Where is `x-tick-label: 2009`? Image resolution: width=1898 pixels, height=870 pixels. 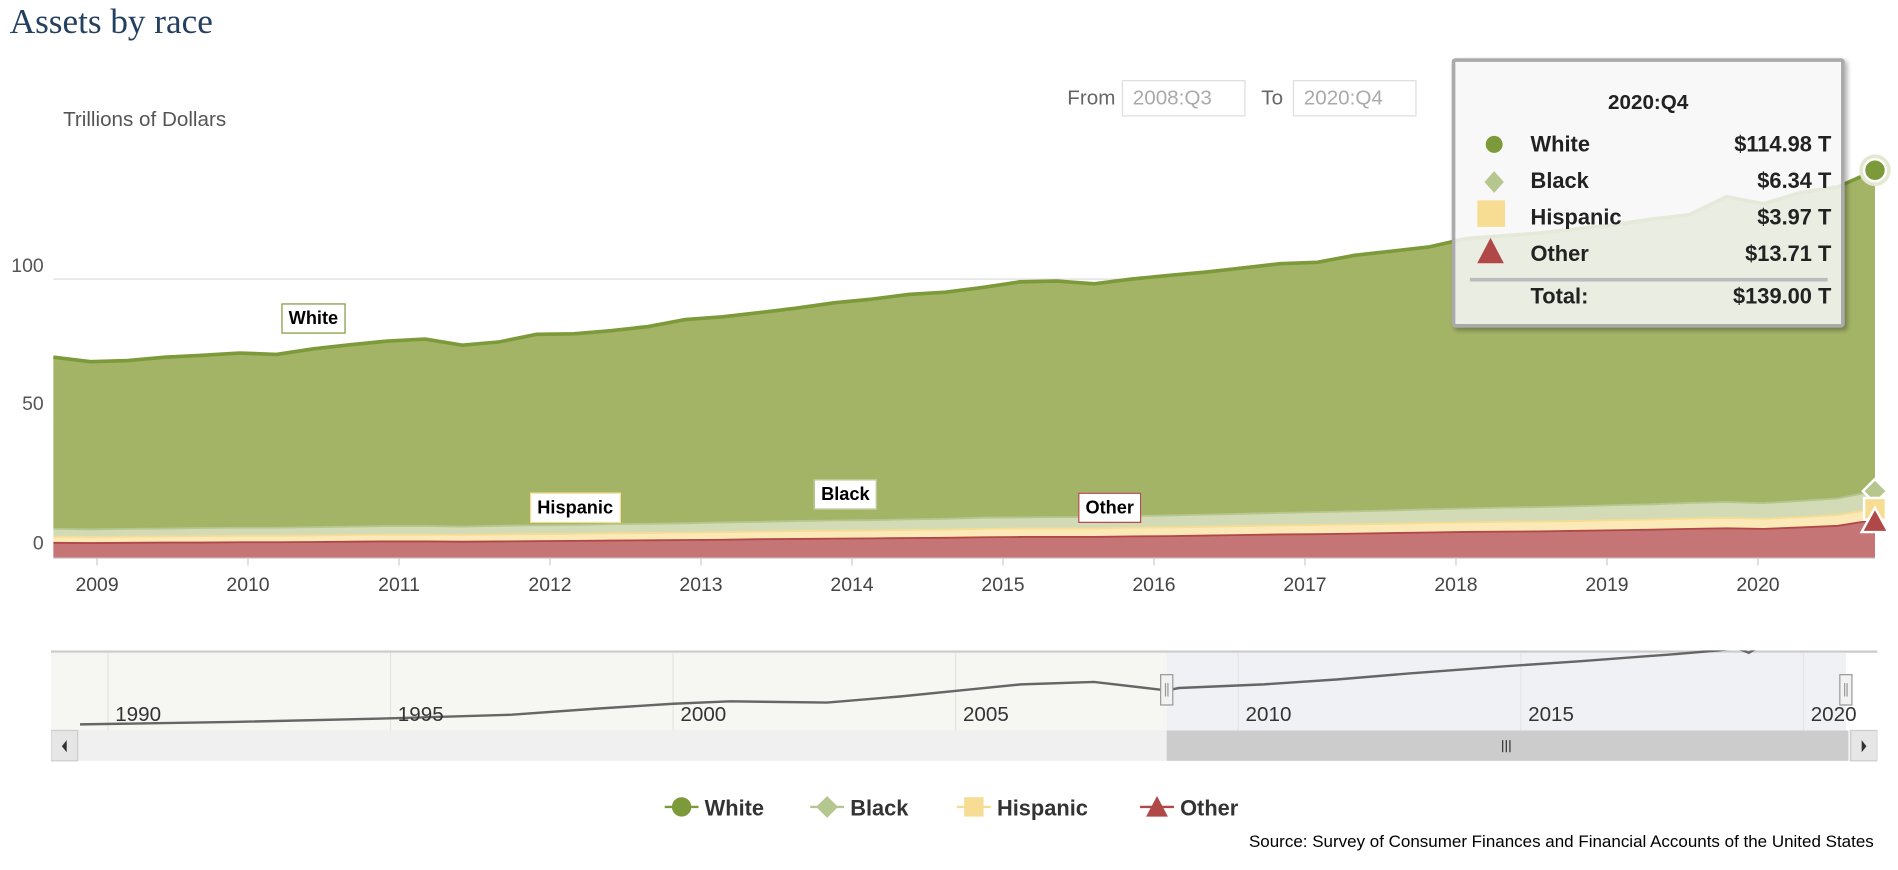
x-tick-label: 2009 is located at coordinates (97, 585).